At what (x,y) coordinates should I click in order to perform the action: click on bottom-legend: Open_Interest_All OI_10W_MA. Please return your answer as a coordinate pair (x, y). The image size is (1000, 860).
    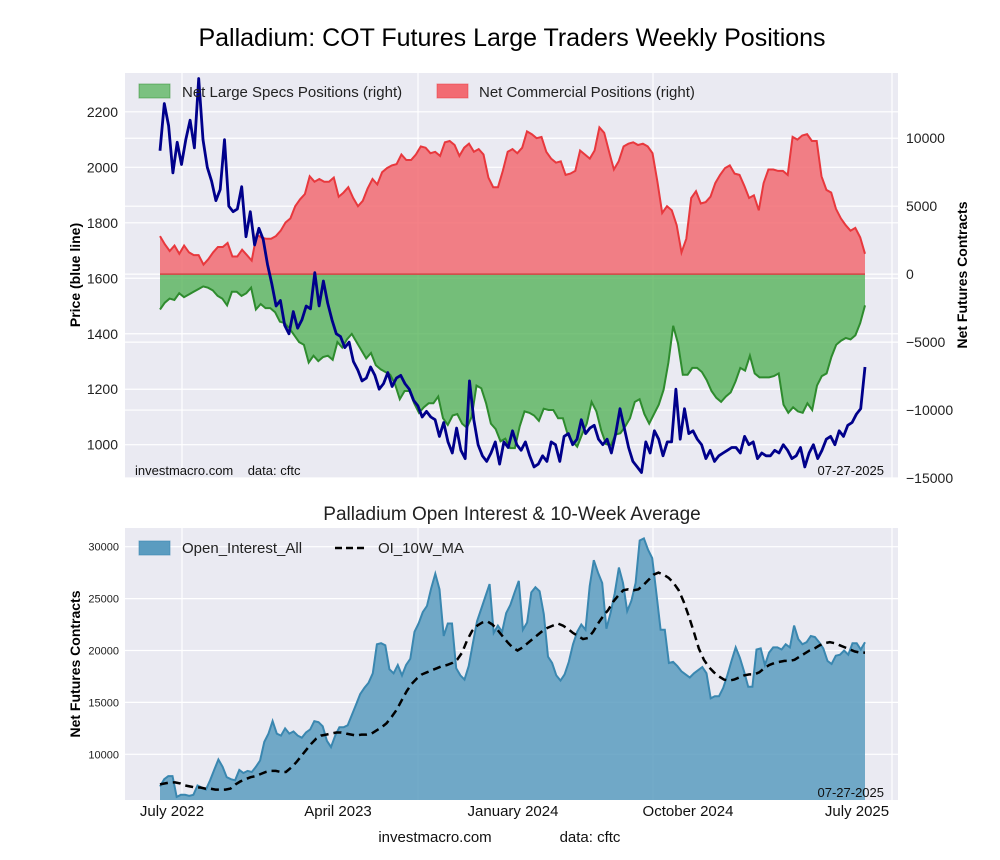
    Looking at the image, I should click on (301, 548).